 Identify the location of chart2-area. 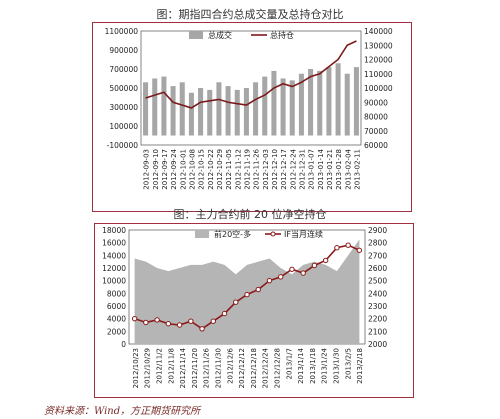
(247, 291).